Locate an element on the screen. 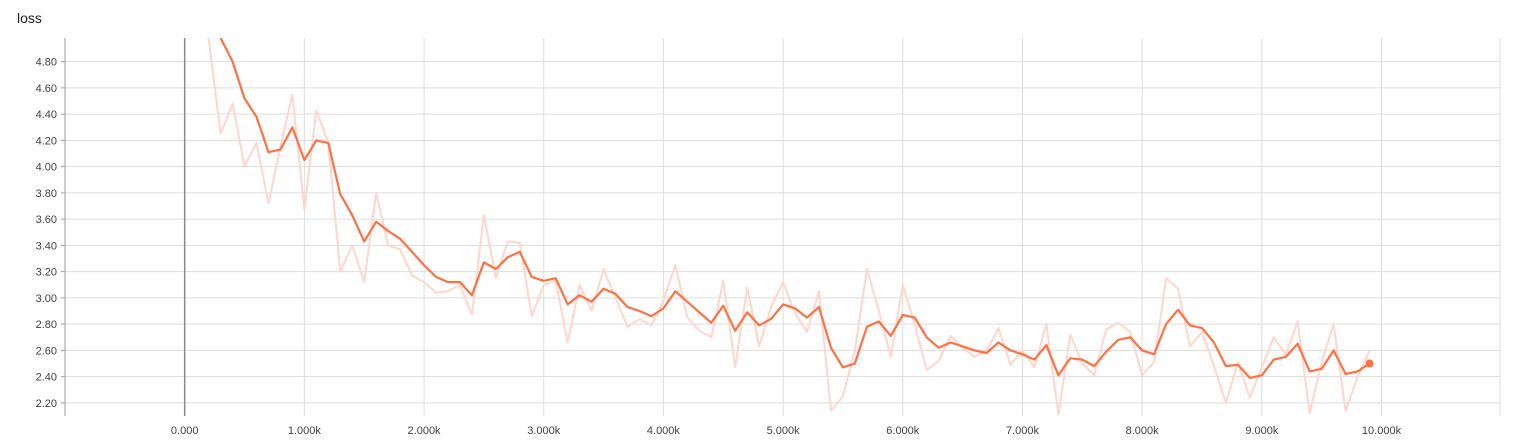 The width and height of the screenshot is (1516, 441). y-tick-label: 2.40 is located at coordinates (46, 378).